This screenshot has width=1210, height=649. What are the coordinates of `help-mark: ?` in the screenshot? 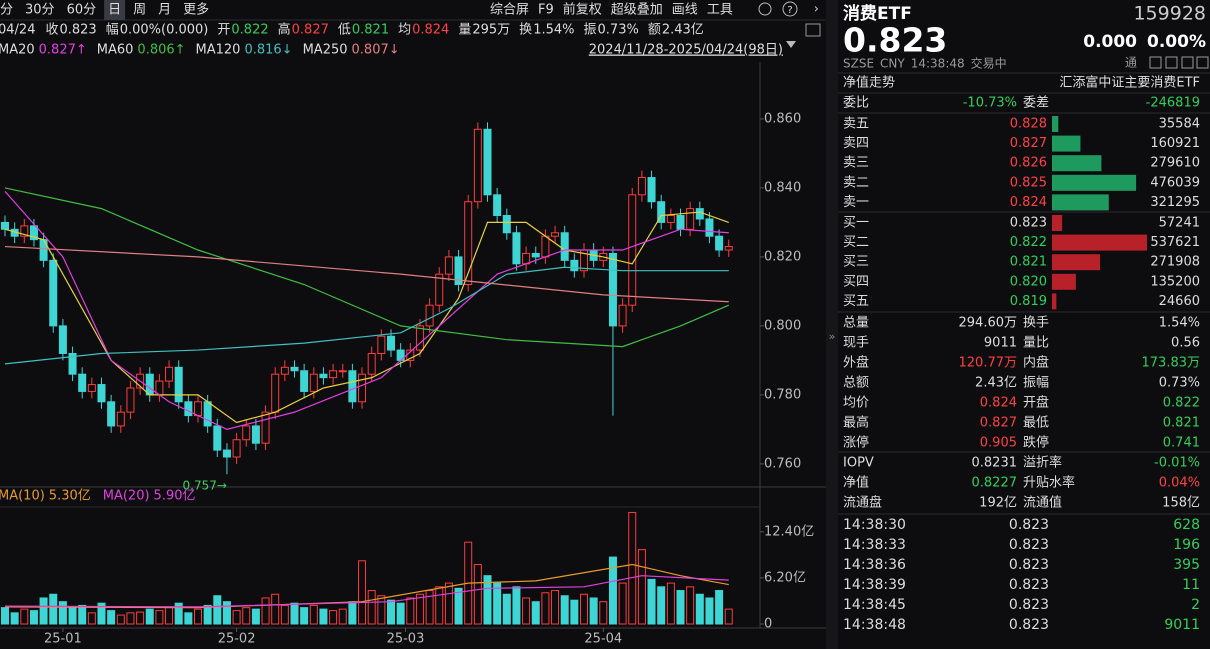 It's located at (789, 10).